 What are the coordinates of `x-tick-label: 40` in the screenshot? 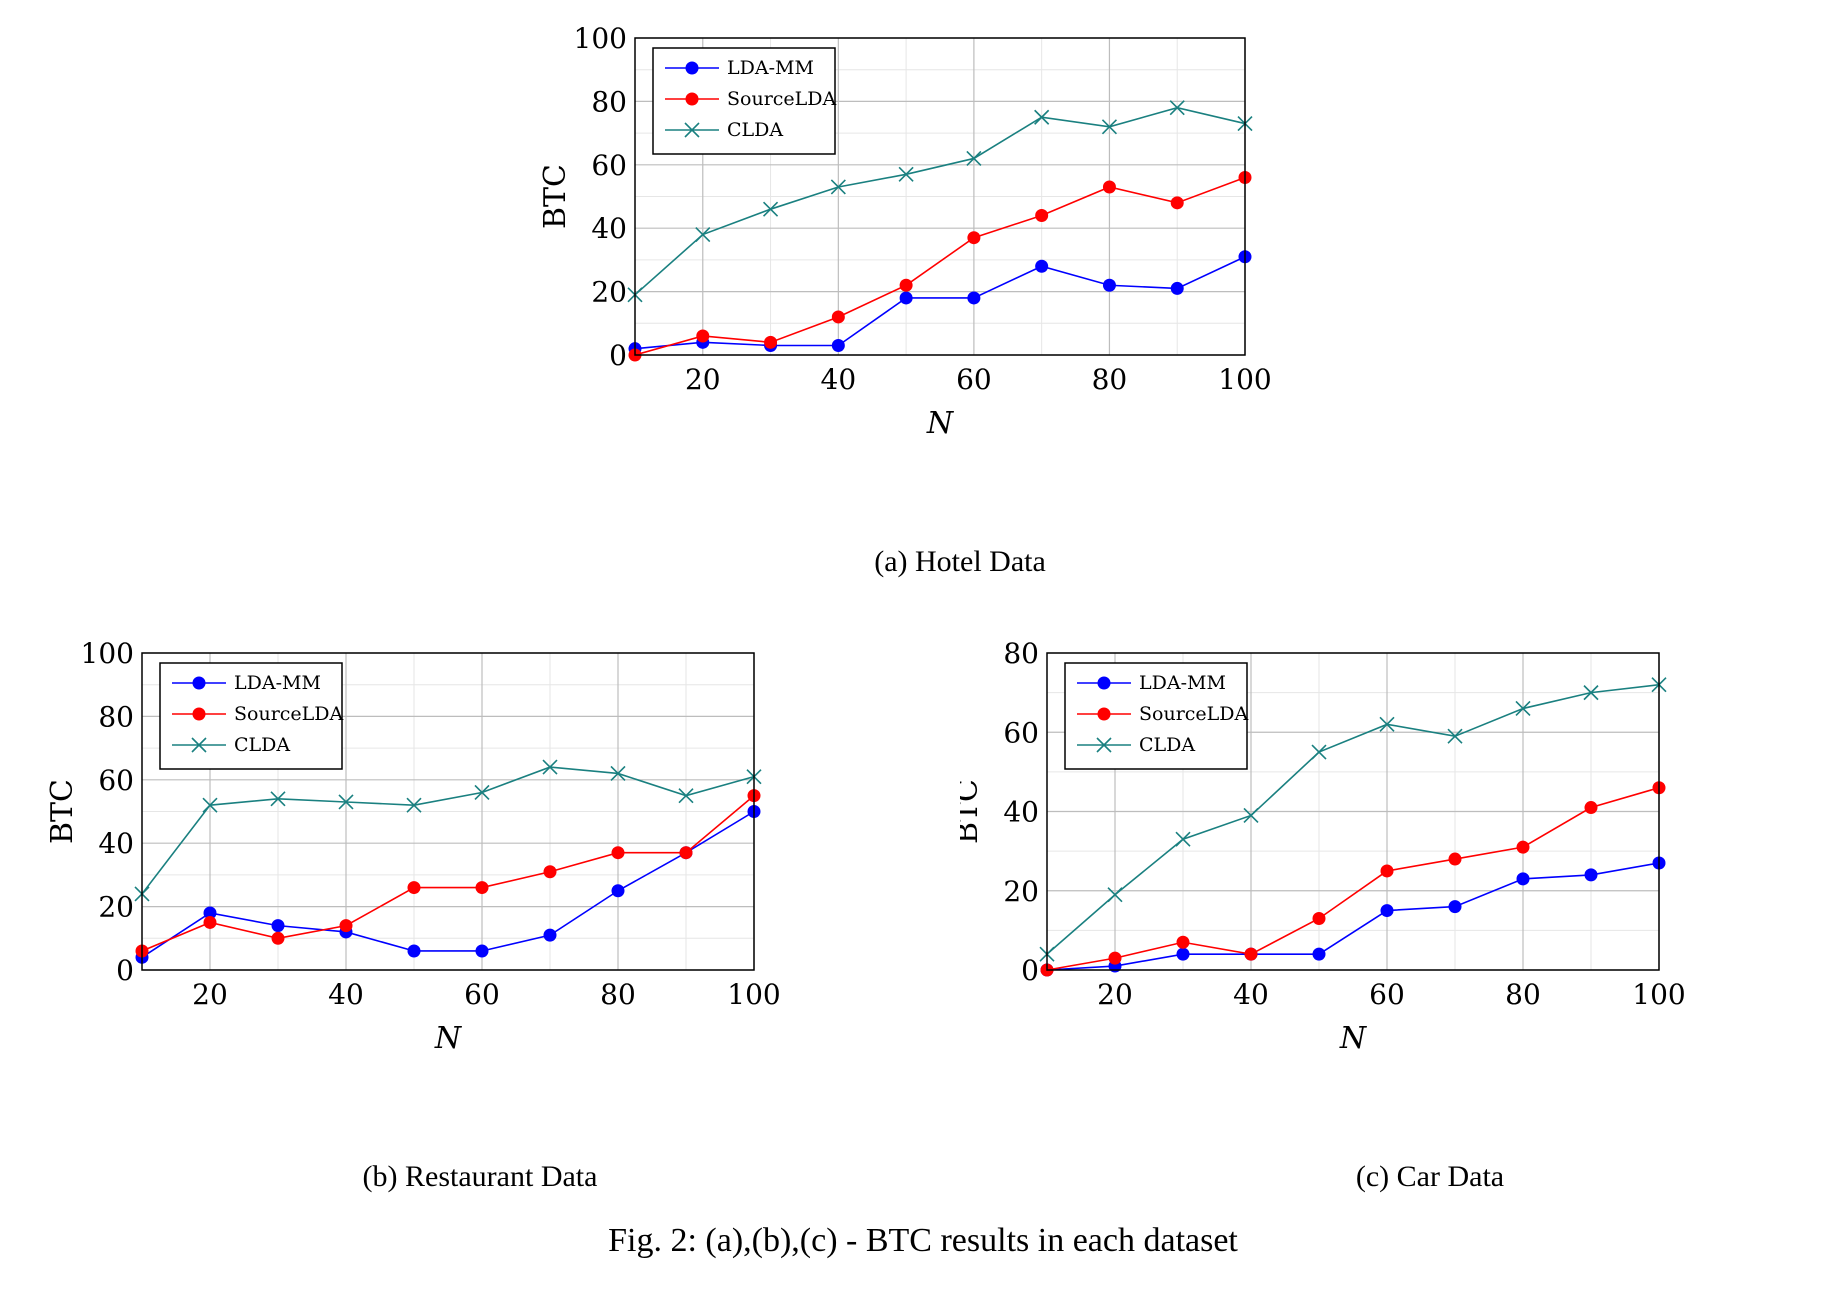 It's located at (839, 379).